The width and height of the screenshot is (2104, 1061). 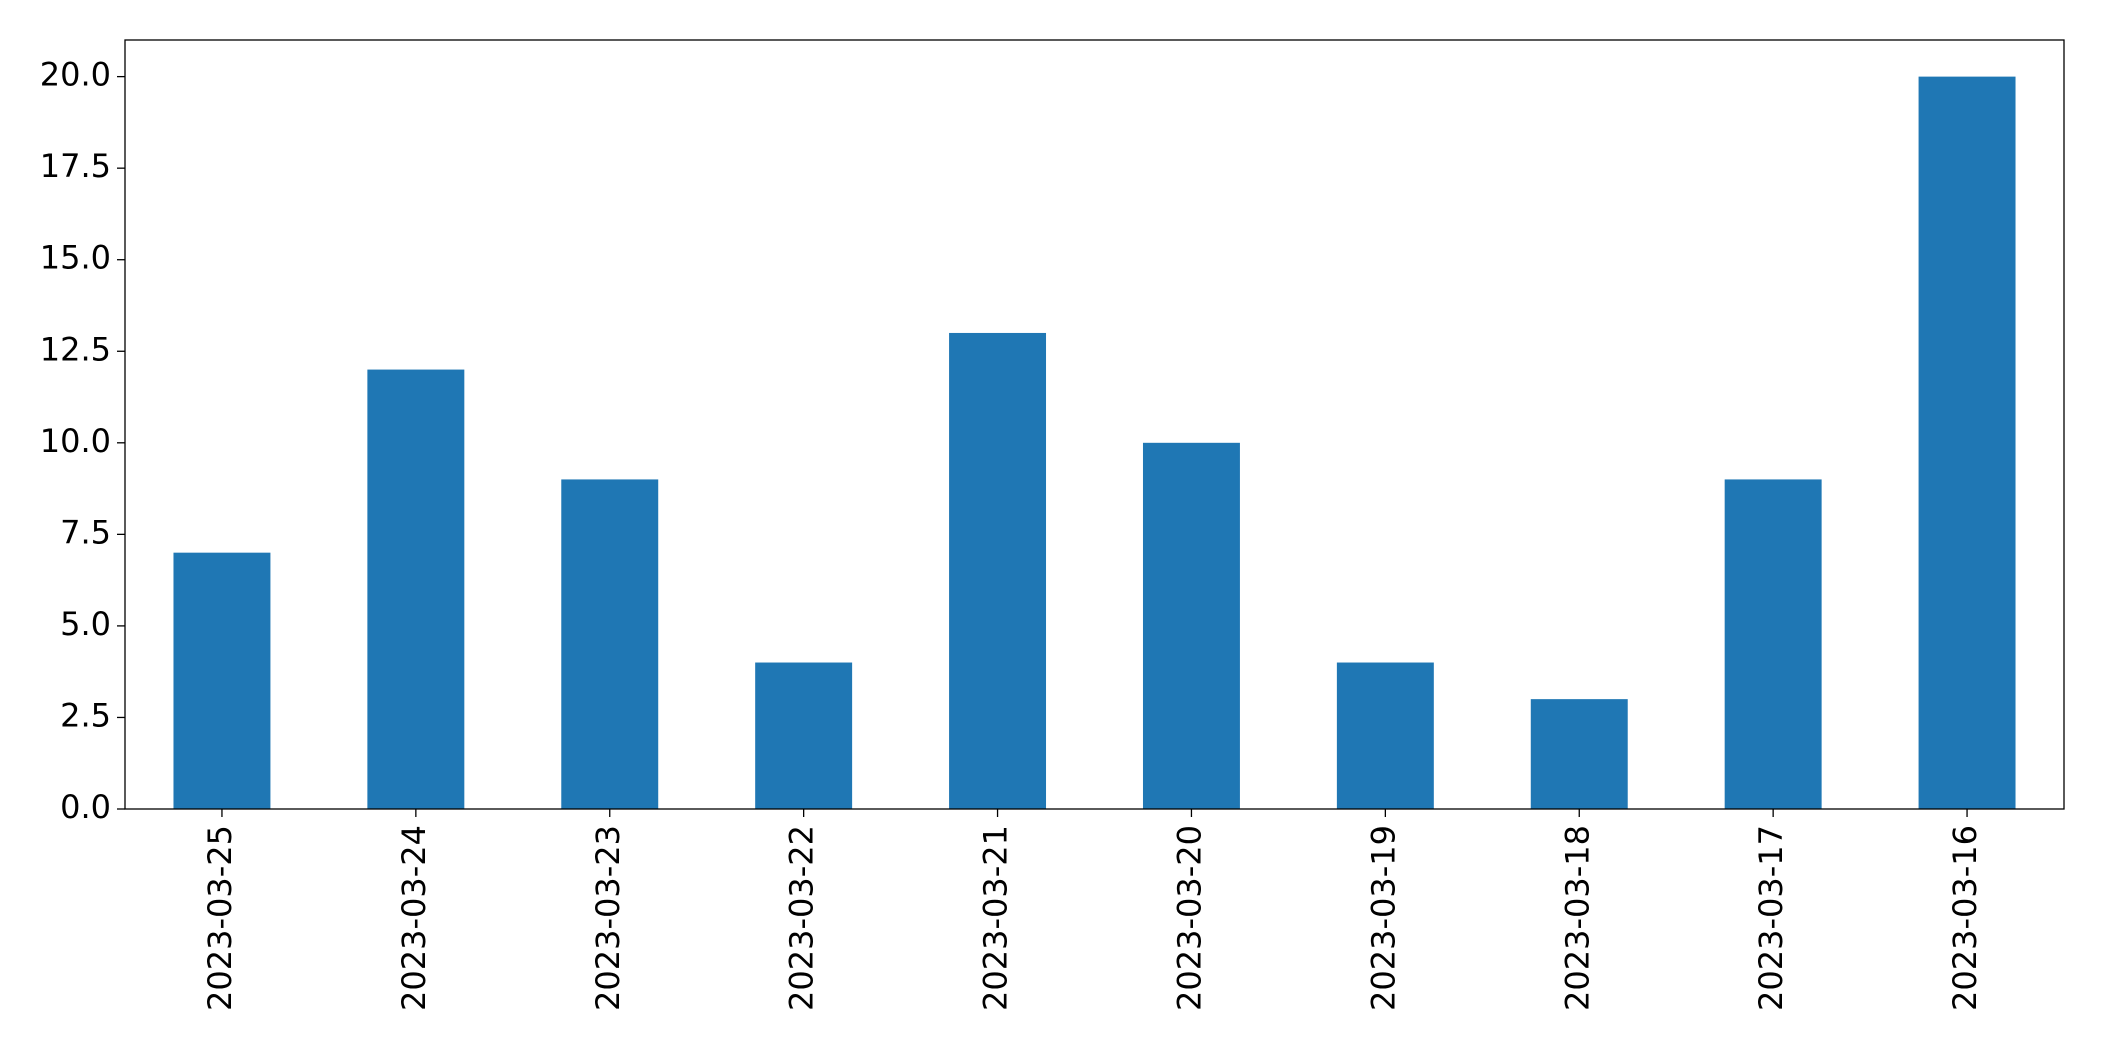 I want to click on x-tick-label: 2023-03-16, so click(x=1965, y=918).